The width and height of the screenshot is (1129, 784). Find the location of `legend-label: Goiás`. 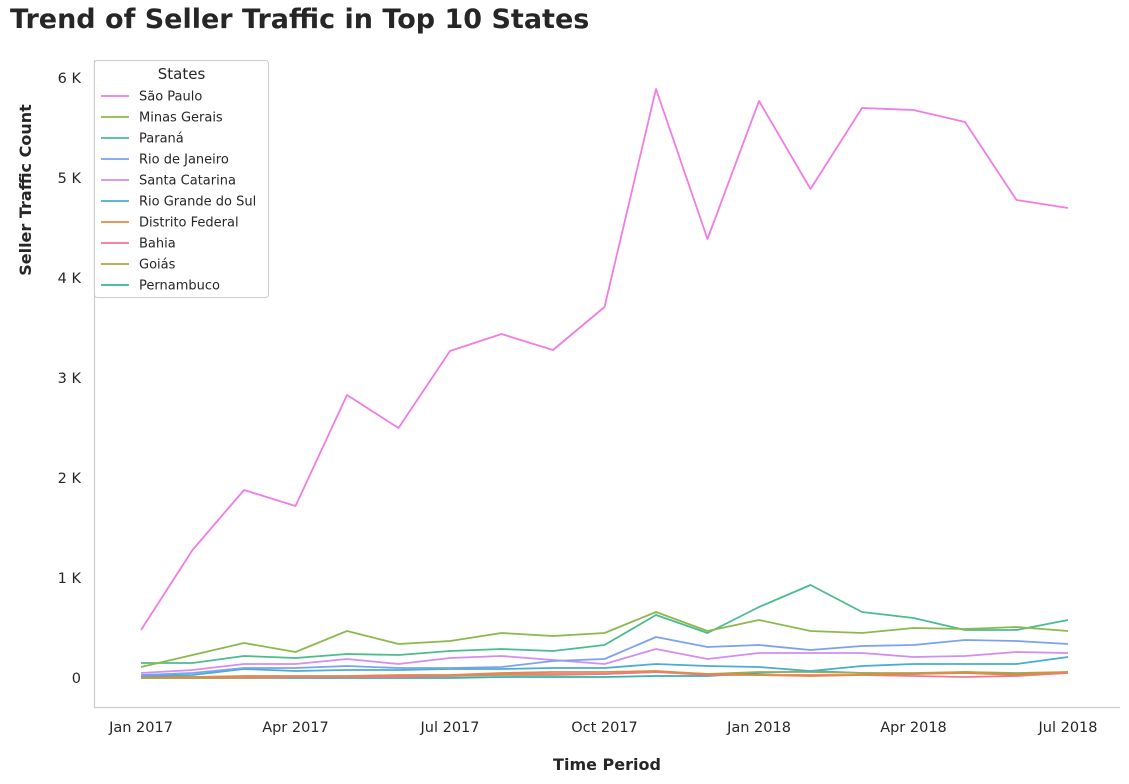

legend-label: Goiás is located at coordinates (157, 265).